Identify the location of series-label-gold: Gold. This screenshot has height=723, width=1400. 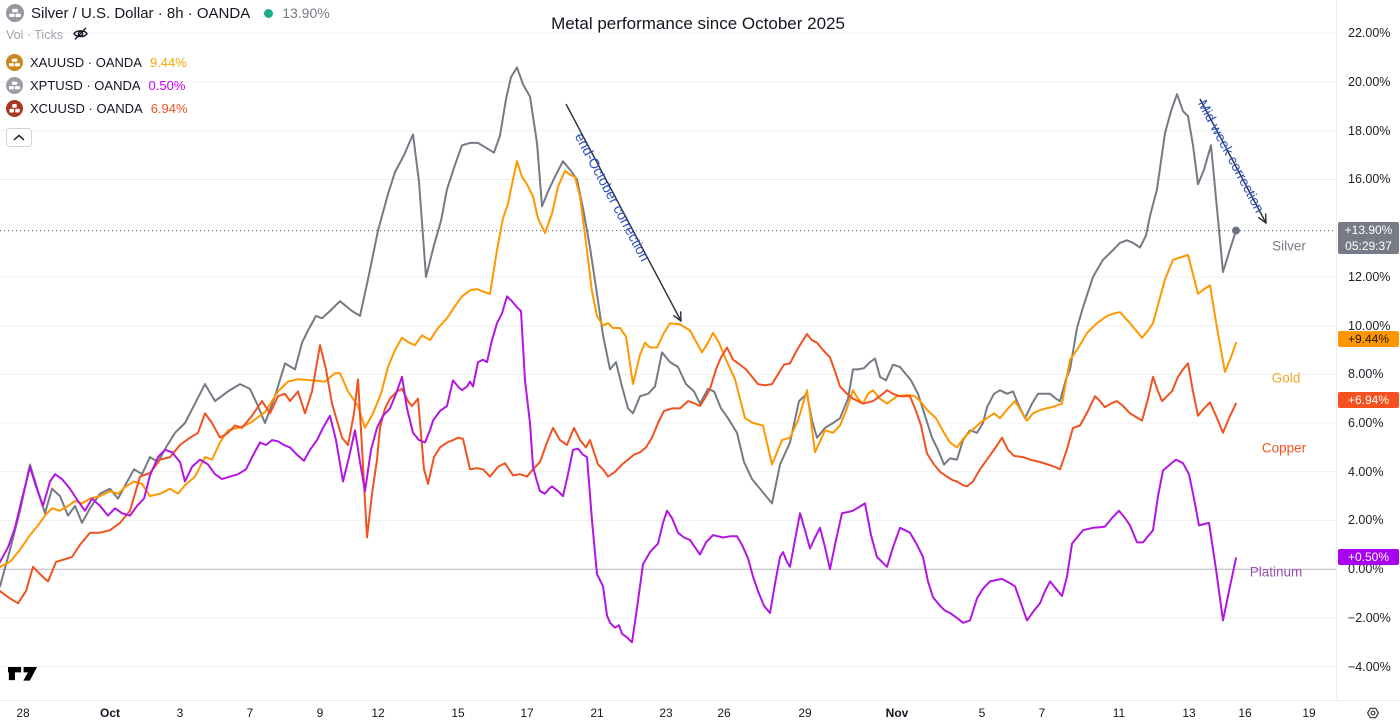
(1286, 378).